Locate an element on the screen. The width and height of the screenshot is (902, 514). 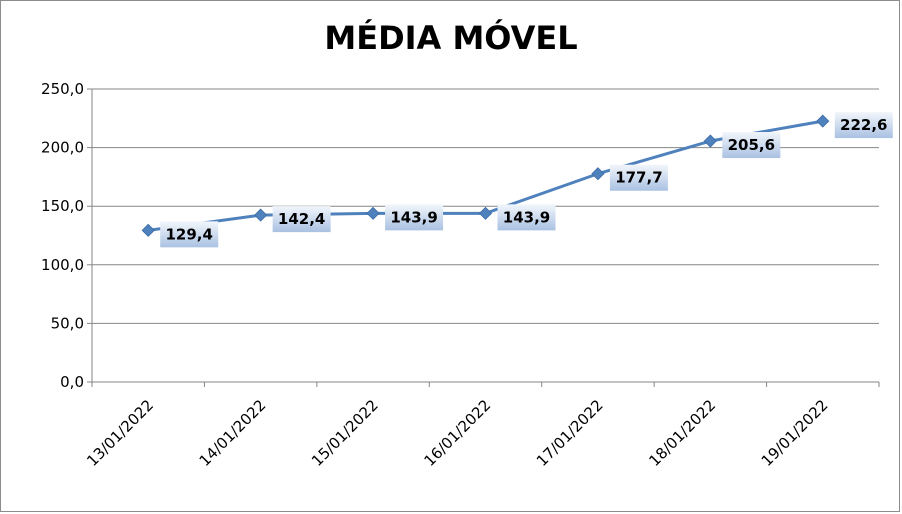
y-tick-label: 200,0 is located at coordinates (62, 148).